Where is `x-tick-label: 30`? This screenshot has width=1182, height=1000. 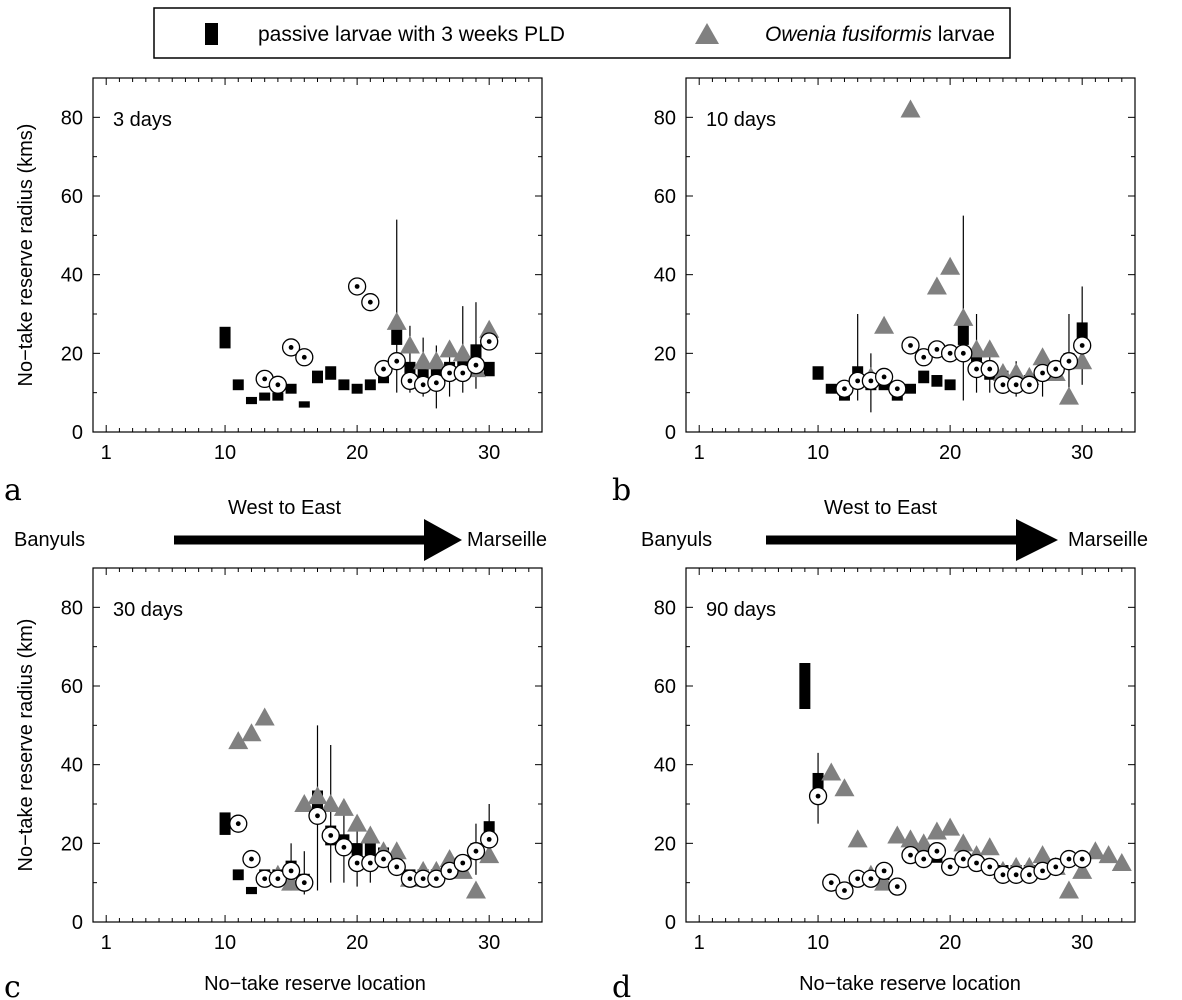
x-tick-label: 30 is located at coordinates (1082, 943).